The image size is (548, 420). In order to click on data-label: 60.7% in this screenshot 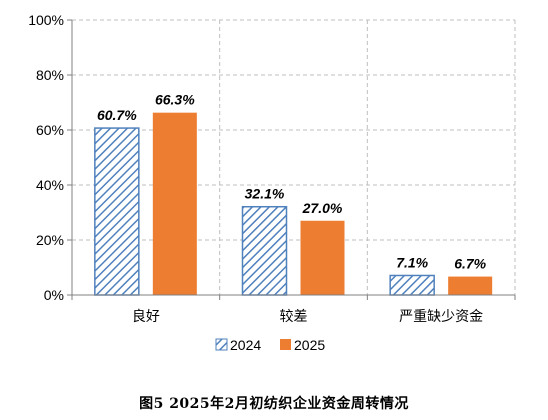, I will do `click(117, 115)`.